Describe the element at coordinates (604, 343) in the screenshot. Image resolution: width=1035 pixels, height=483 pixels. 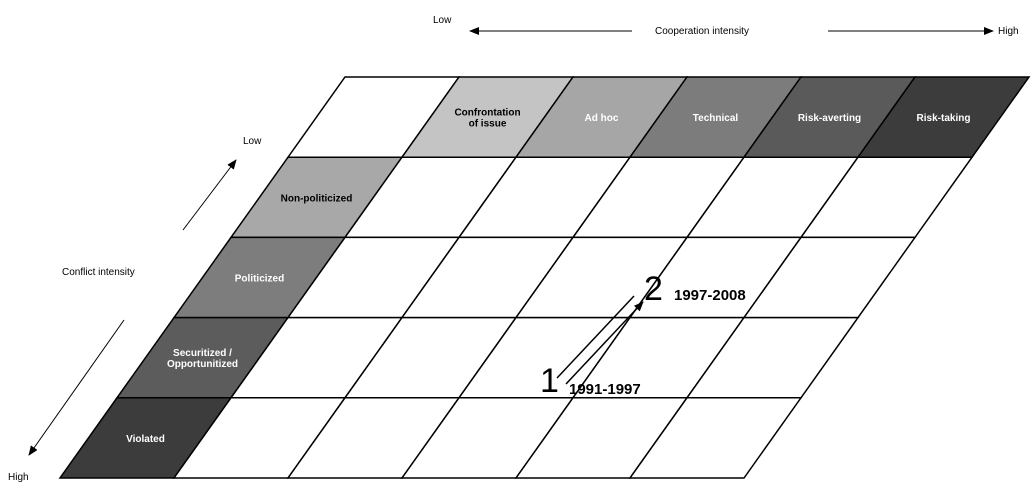
I see `trajectory-arrow` at that location.